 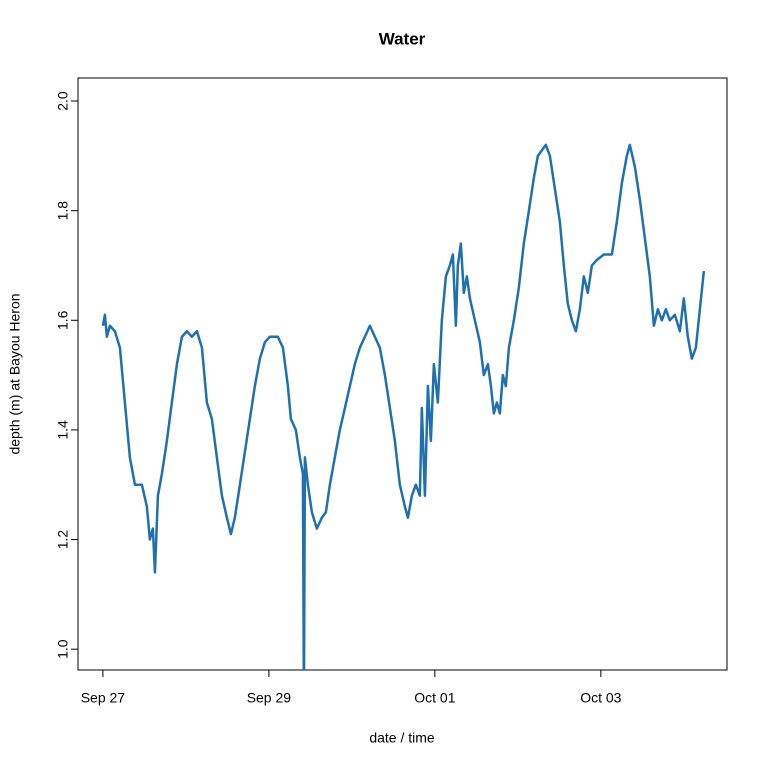 What do you see at coordinates (15, 373) in the screenshot?
I see `y-axis-label: depth (m) at Bayou Heron` at bounding box center [15, 373].